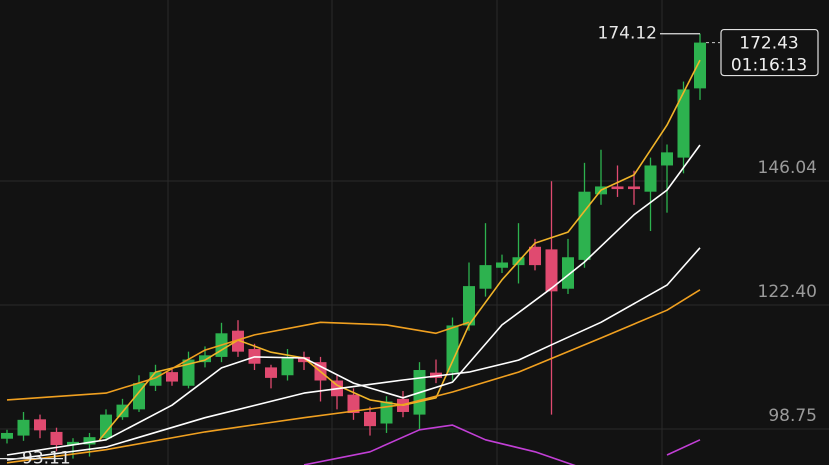 The image size is (829, 465). What do you see at coordinates (46, 457) in the screenshot?
I see `low-marker-label: 93.11` at bounding box center [46, 457].